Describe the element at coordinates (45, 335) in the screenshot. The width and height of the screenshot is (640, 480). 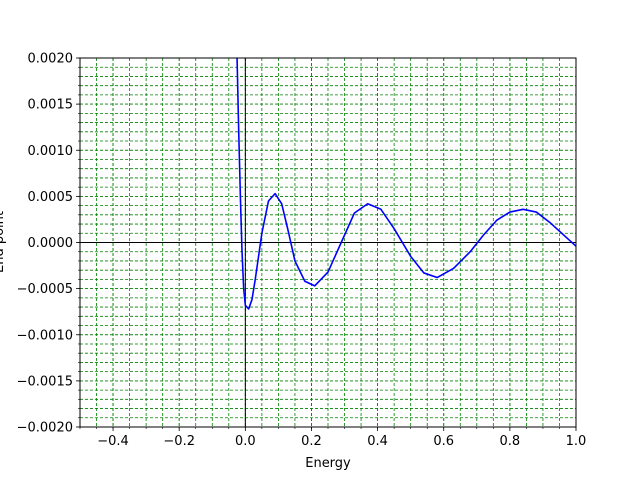
I see `y-tick-label: −0.0010` at that location.